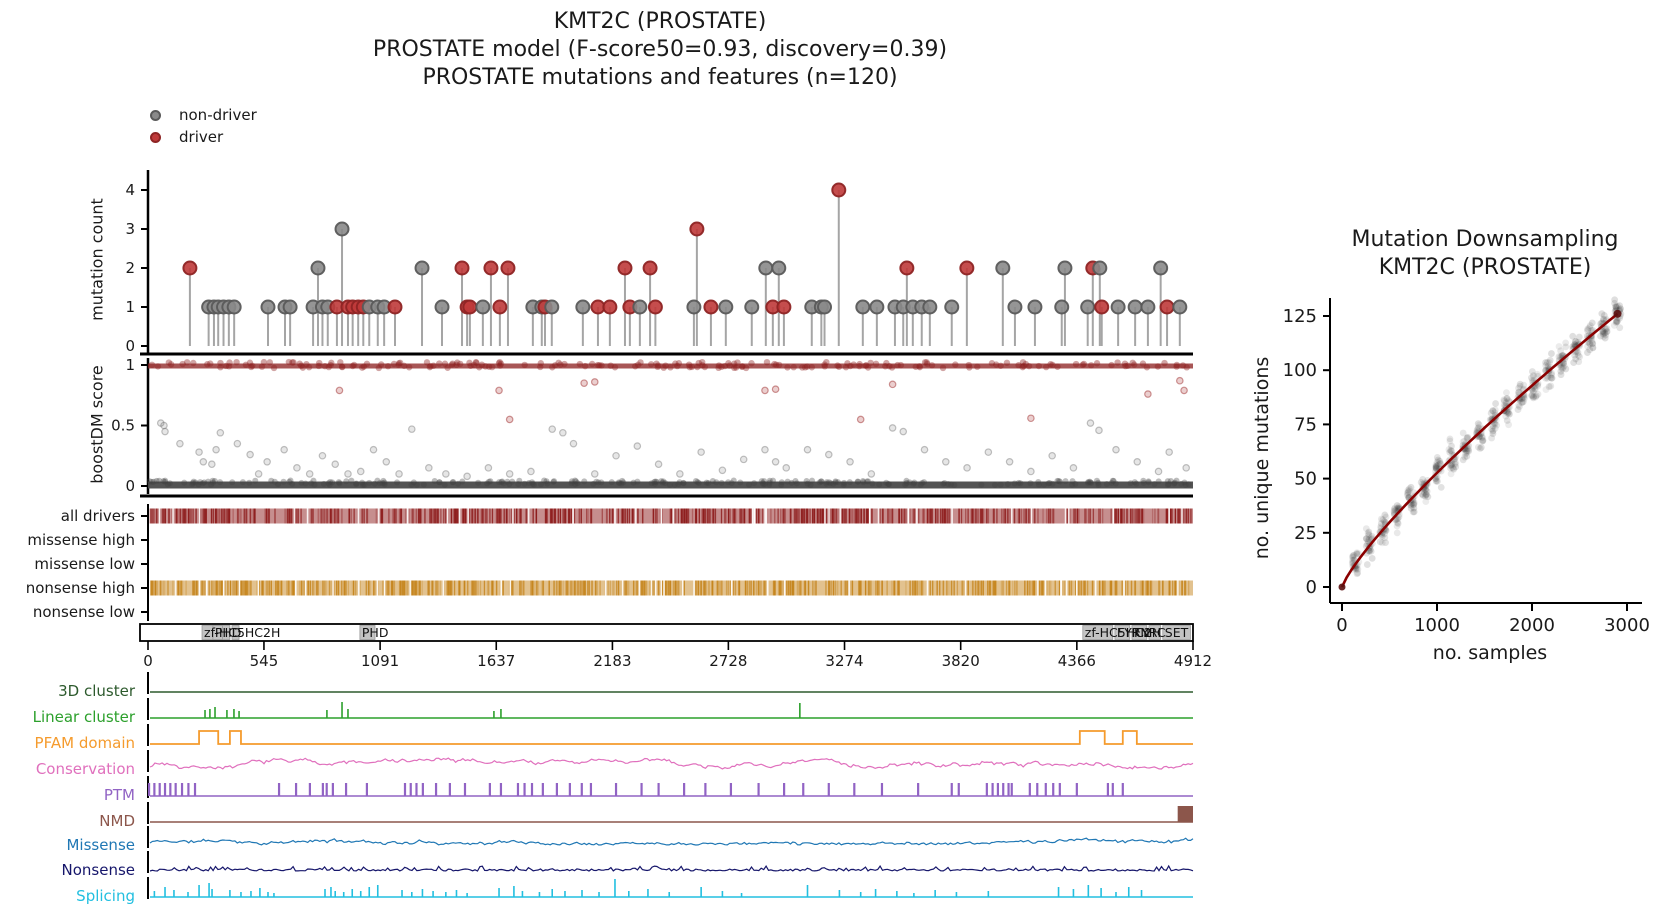 This screenshot has height=905, width=1666. Describe the element at coordinates (123, 426) in the screenshot. I see `boostdm-ytick-label: 0.5` at that location.